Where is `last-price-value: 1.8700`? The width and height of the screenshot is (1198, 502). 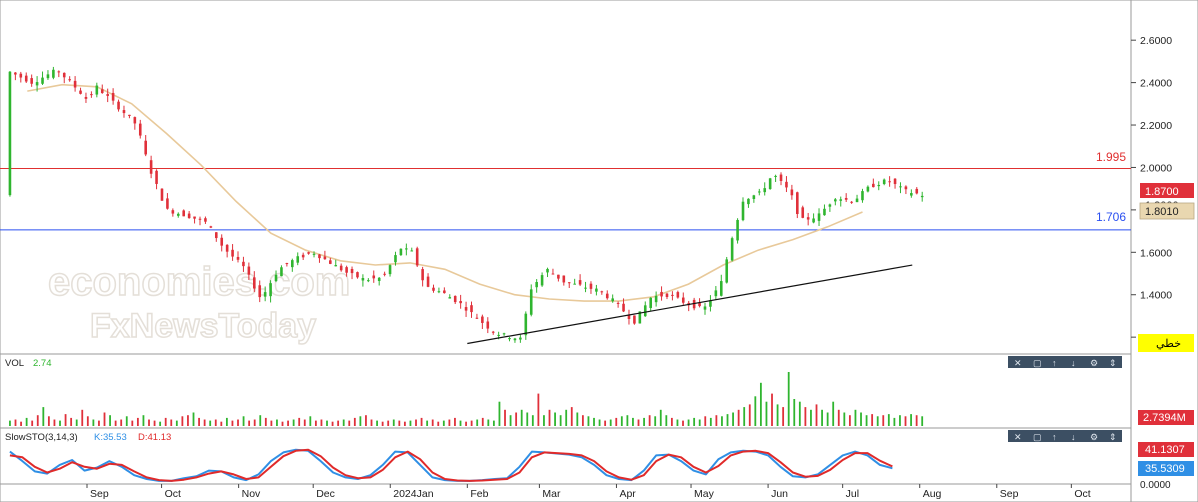
last-price-value: 1.8700 is located at coordinates (1162, 192).